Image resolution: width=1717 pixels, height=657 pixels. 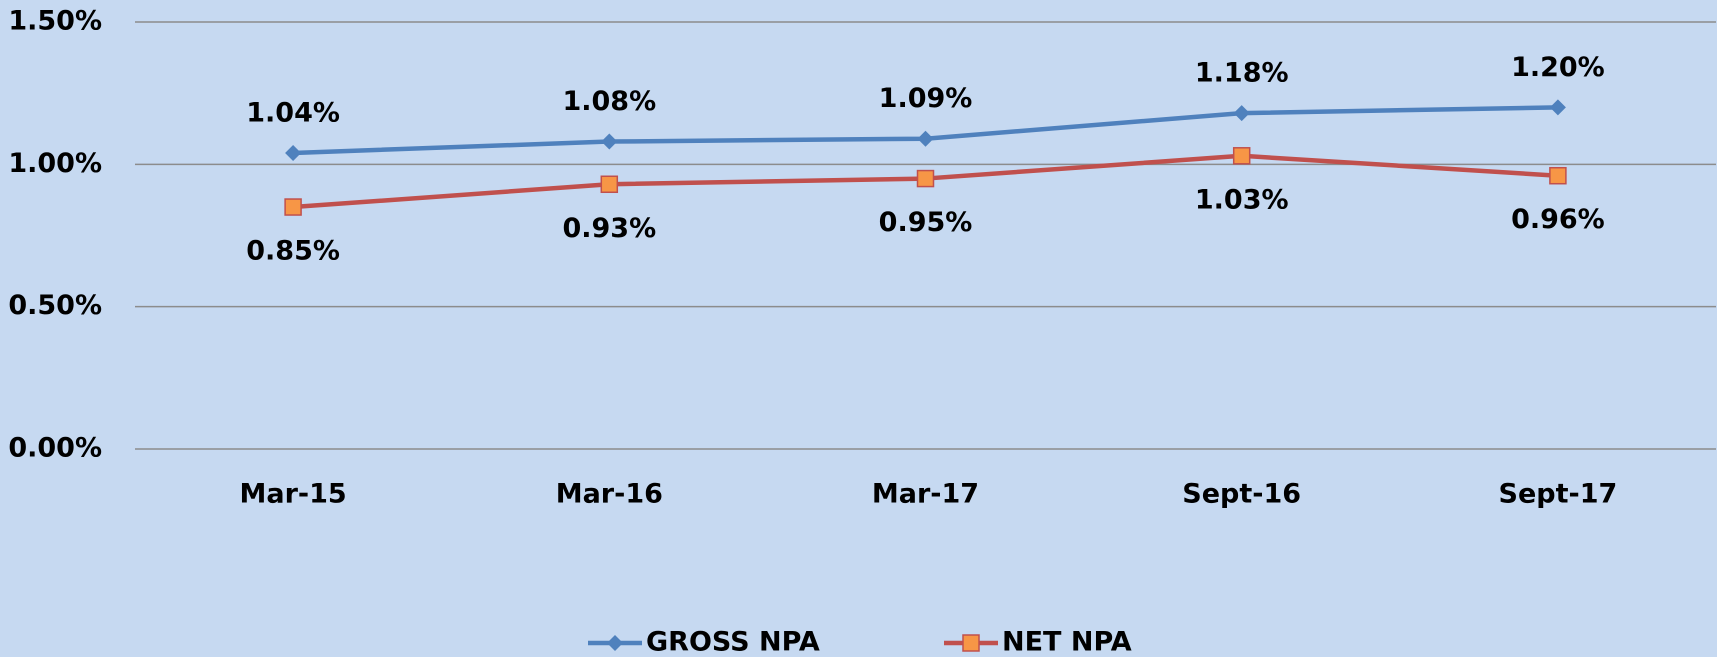 What do you see at coordinates (55, 21) in the screenshot?
I see `y-tick-label: 1.50%` at bounding box center [55, 21].